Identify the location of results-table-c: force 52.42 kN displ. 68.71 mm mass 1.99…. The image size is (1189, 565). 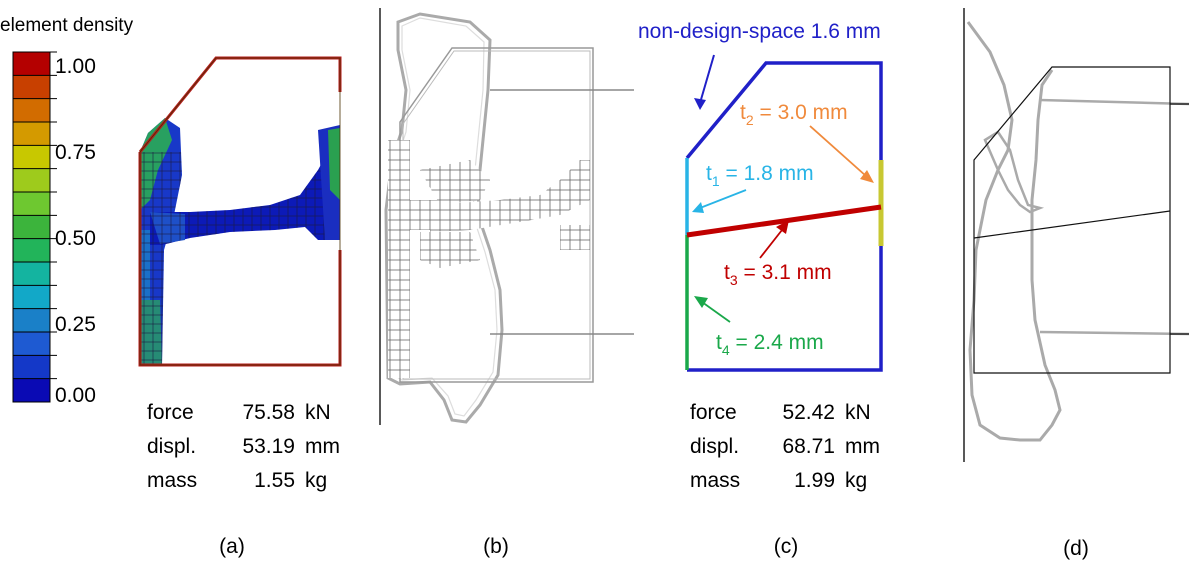
(785, 446).